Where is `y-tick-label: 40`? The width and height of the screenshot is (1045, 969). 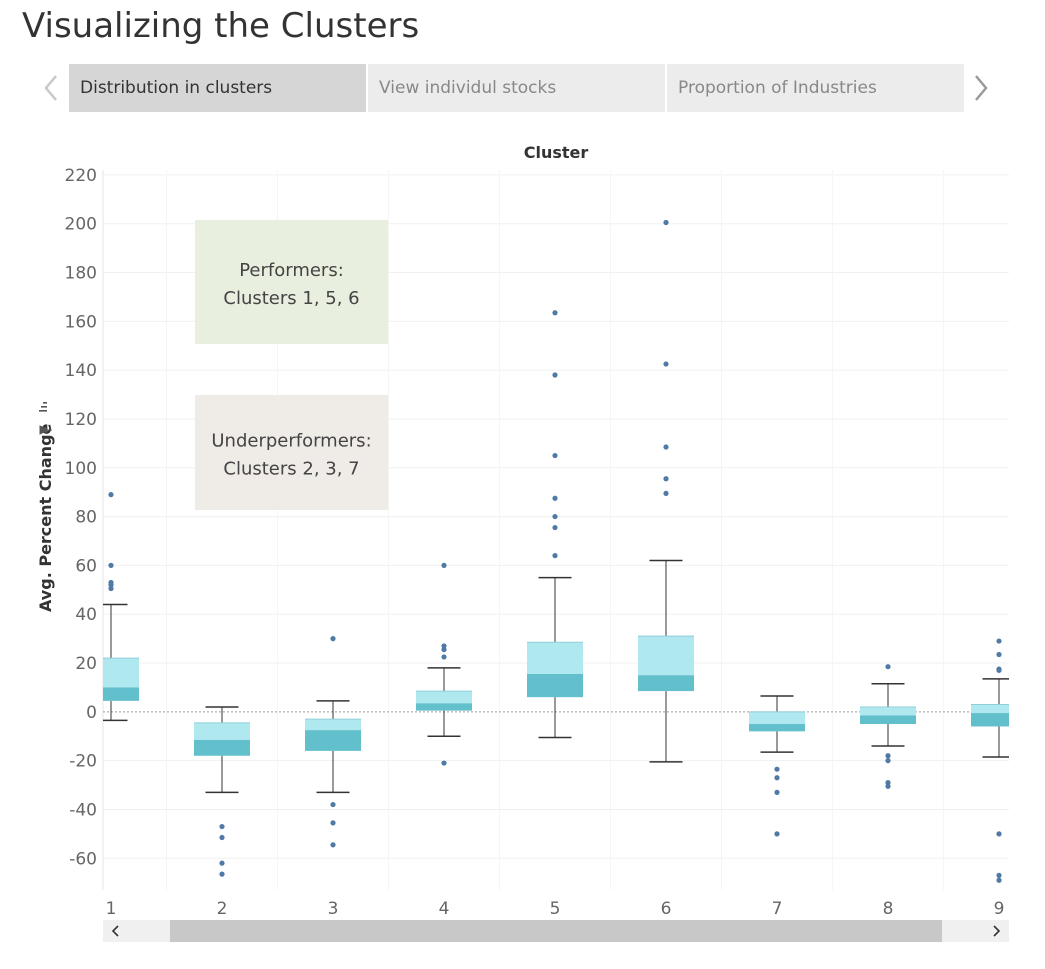 y-tick-label: 40 is located at coordinates (86, 615).